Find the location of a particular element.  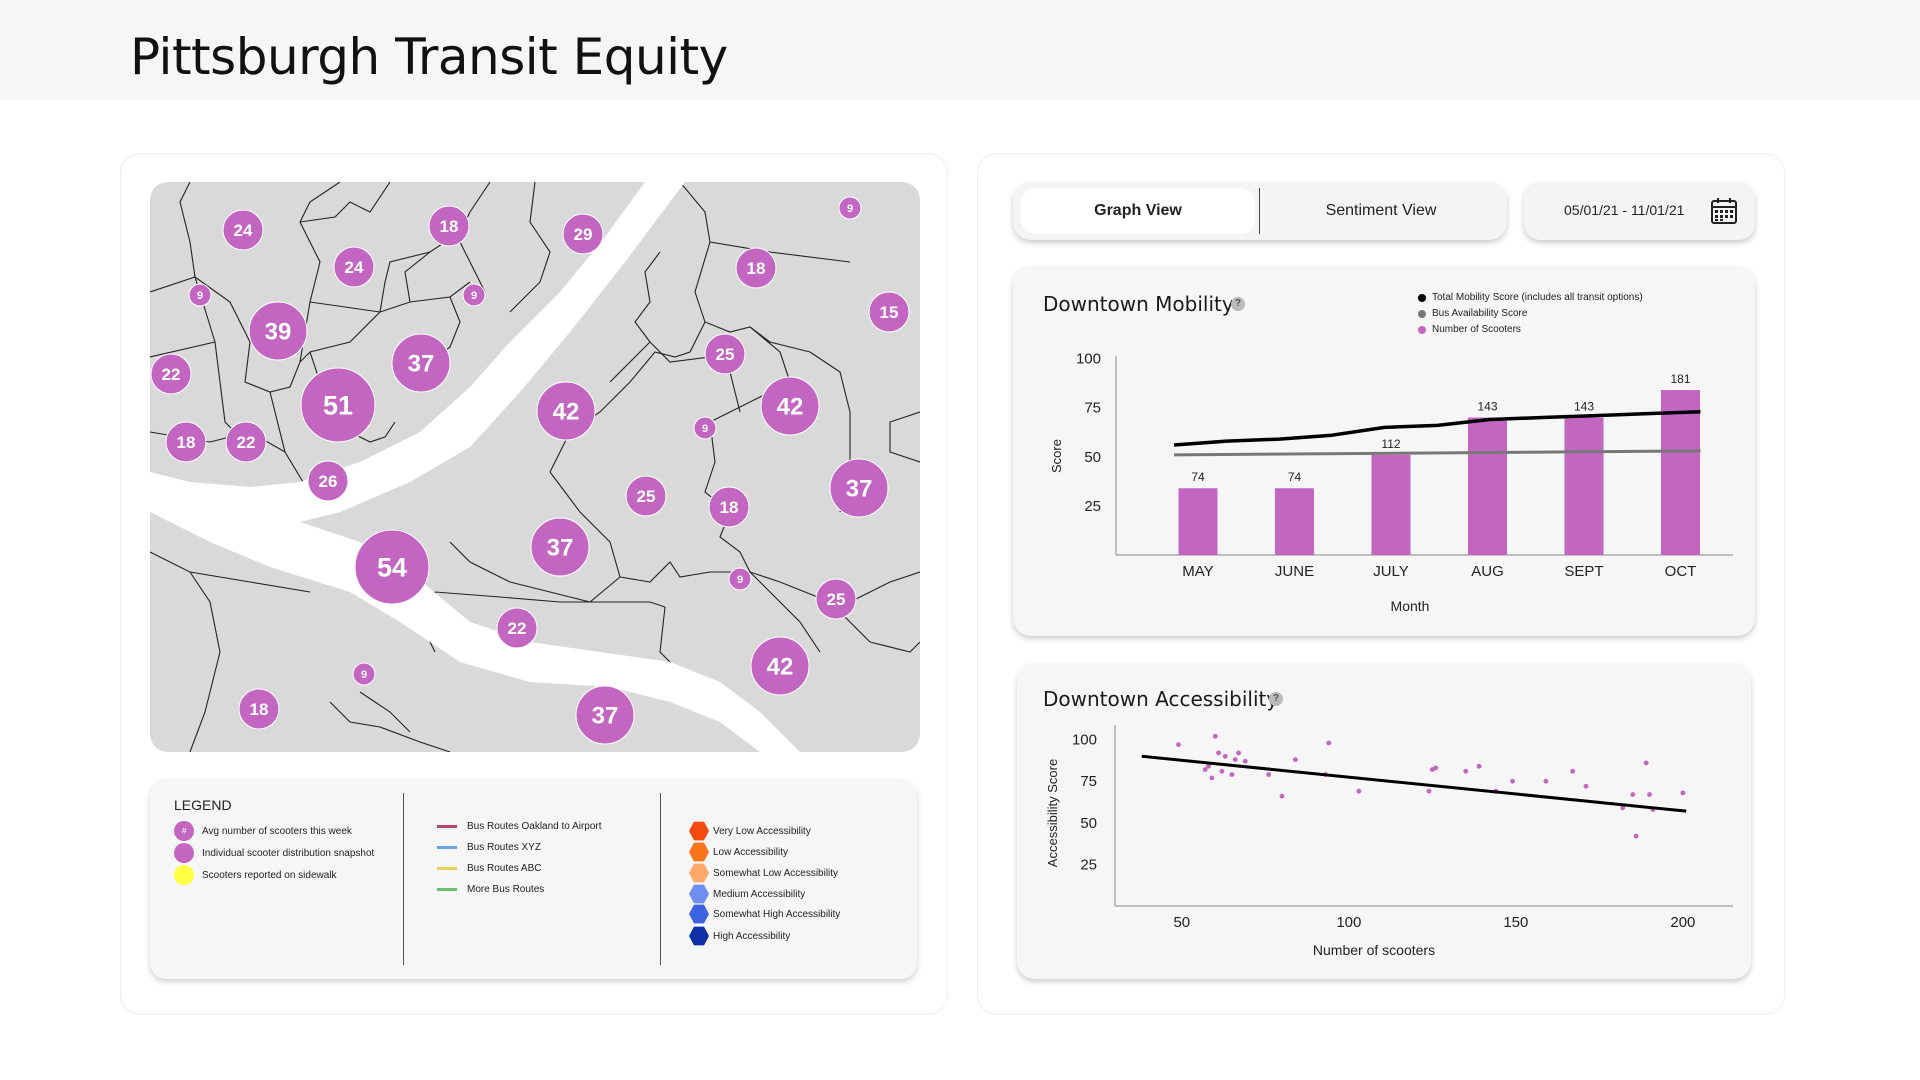

accessibility-chart-title: Downtown Accessibility is located at coordinates (1161, 699).